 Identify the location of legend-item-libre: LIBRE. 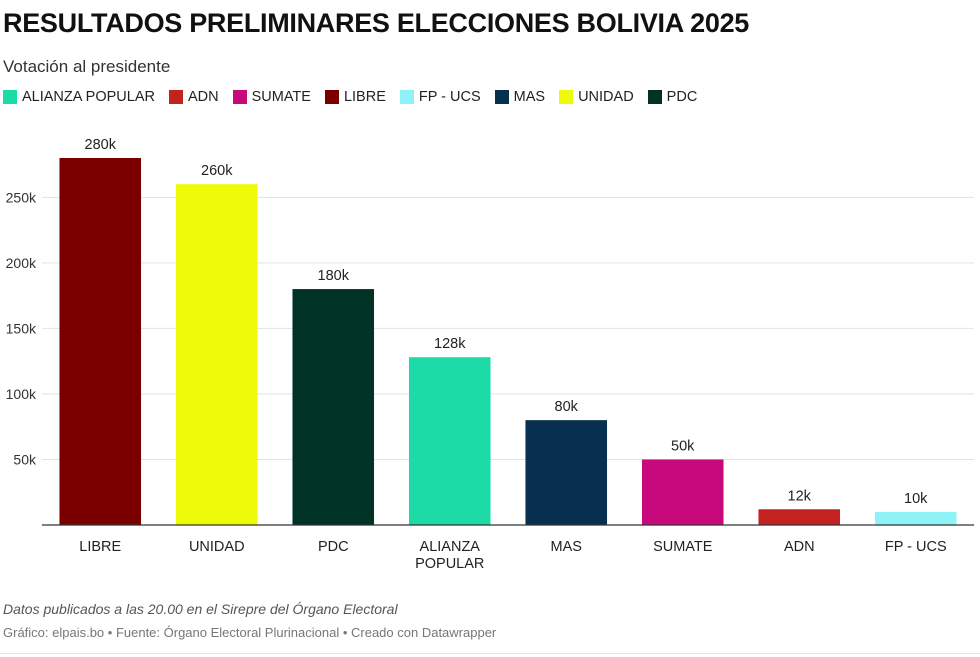
(355, 97).